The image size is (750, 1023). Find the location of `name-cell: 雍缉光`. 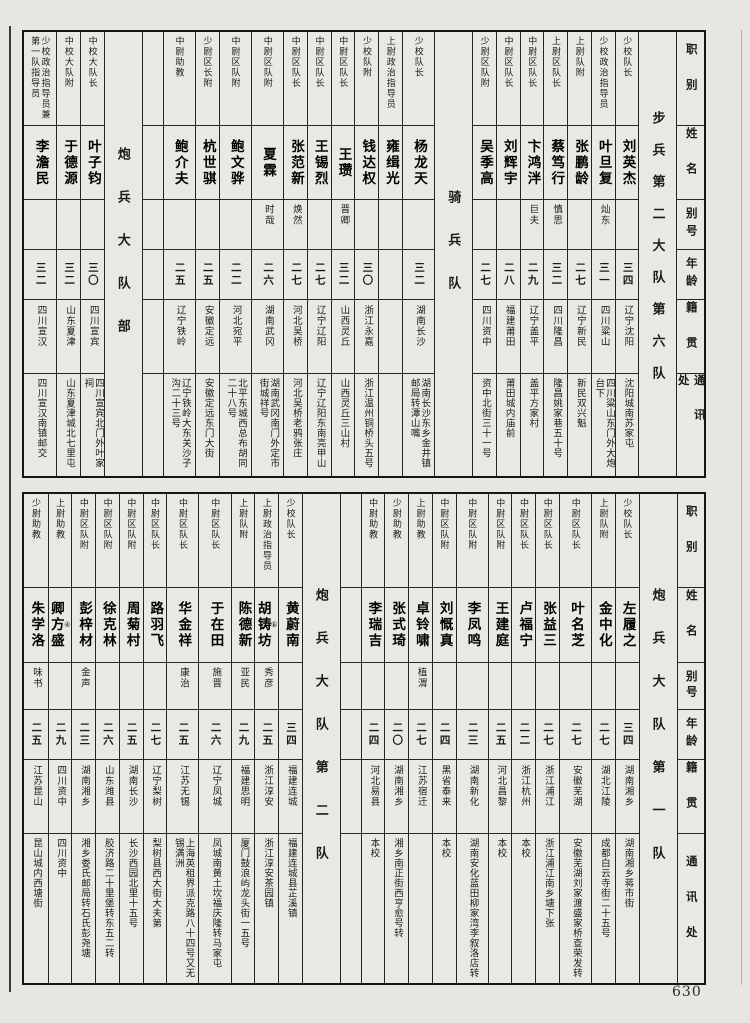

name-cell: 雍缉光 is located at coordinates (390, 163).